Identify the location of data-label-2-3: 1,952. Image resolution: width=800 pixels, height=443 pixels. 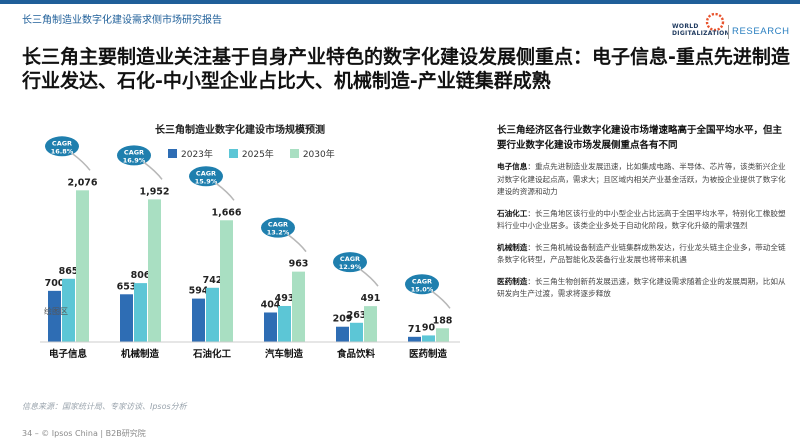
(154, 191).